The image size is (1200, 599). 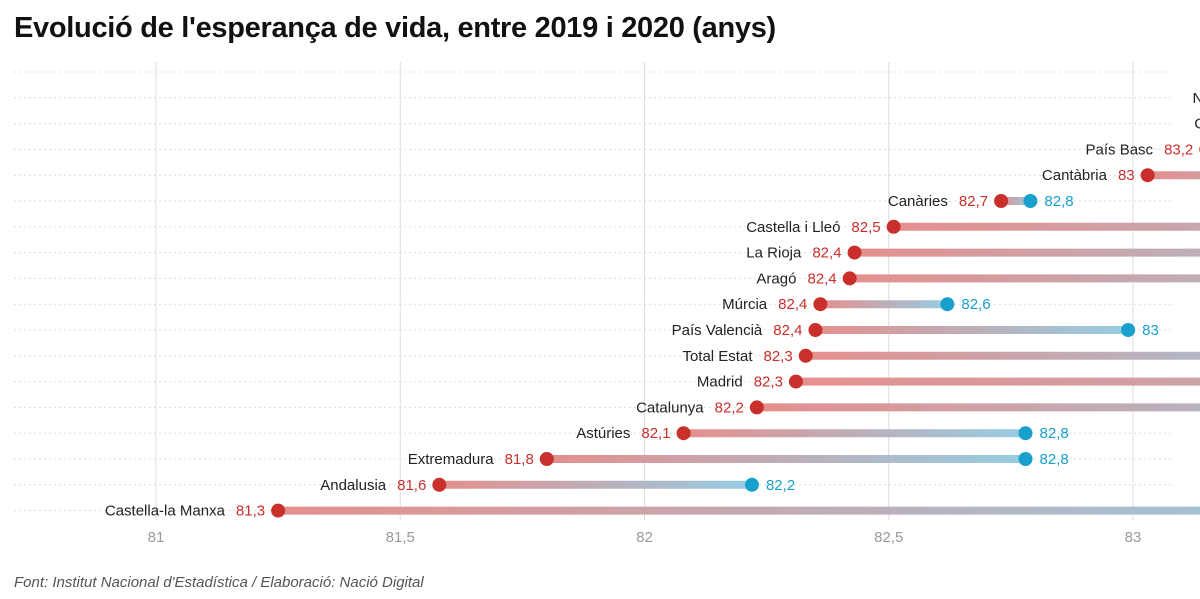 I want to click on region-label: Castella i Lleó, so click(x=793, y=227).